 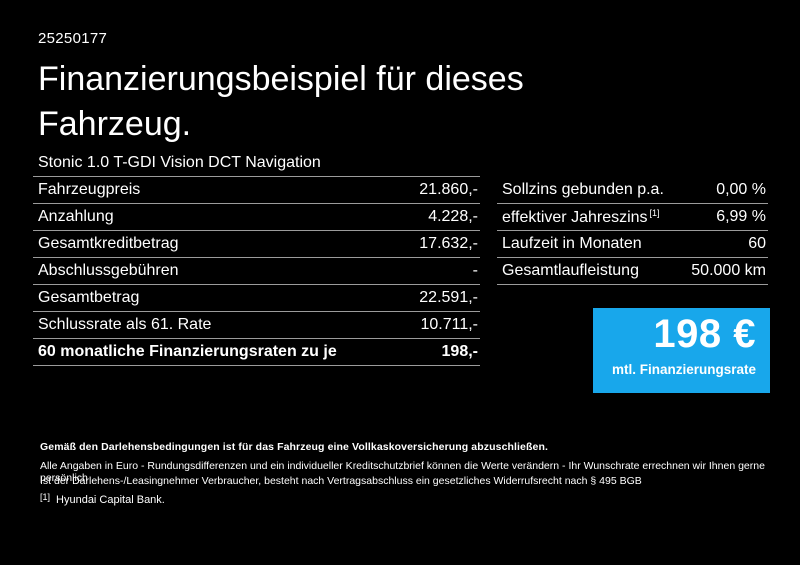 I want to click on table-row-fahrzeugpreis: Fahrzeugpreis 21.860,-, so click(x=256, y=190).